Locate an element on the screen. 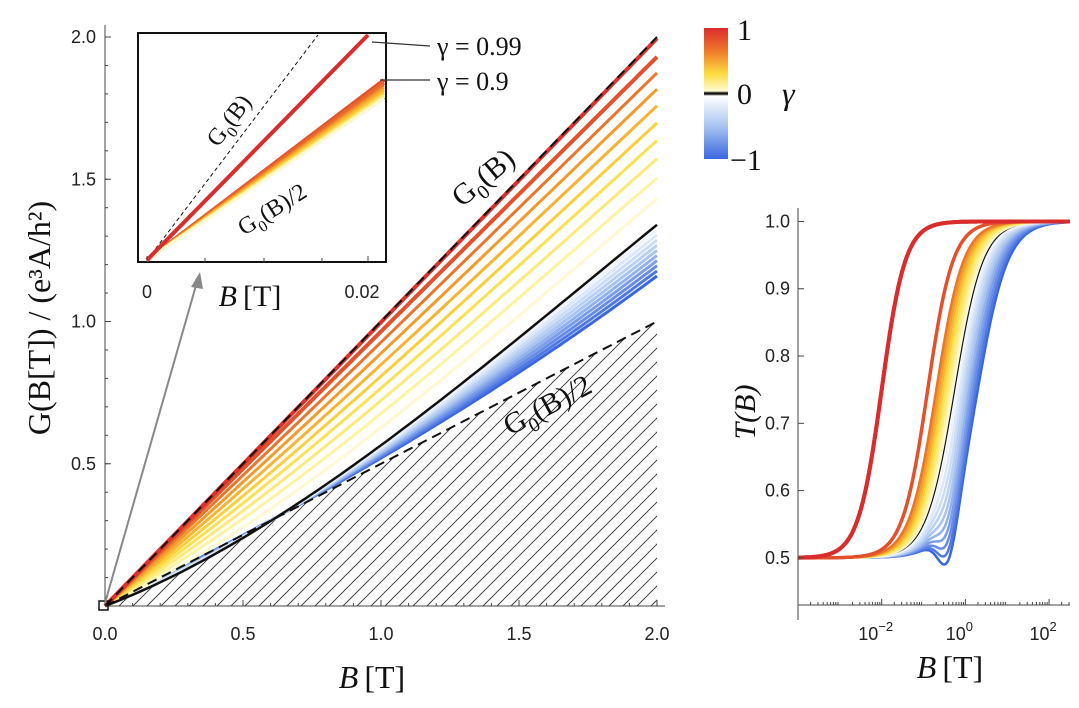  t-curve-gamma-0p9 is located at coordinates (934, 389).